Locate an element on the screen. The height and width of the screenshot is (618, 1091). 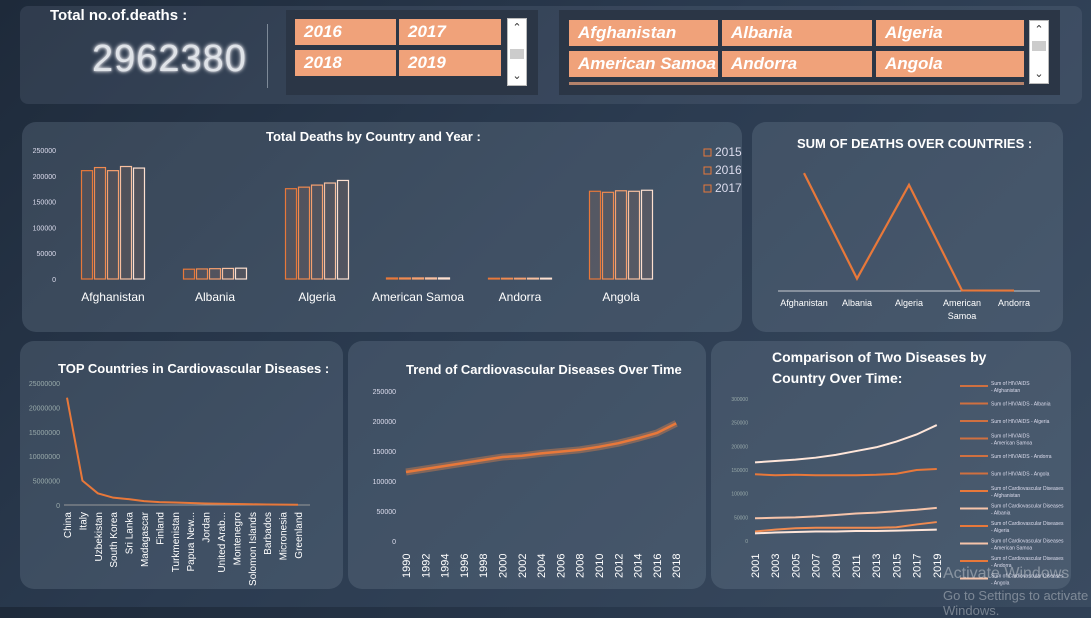
year-slicer-item: 2016 is located at coordinates (345, 32).